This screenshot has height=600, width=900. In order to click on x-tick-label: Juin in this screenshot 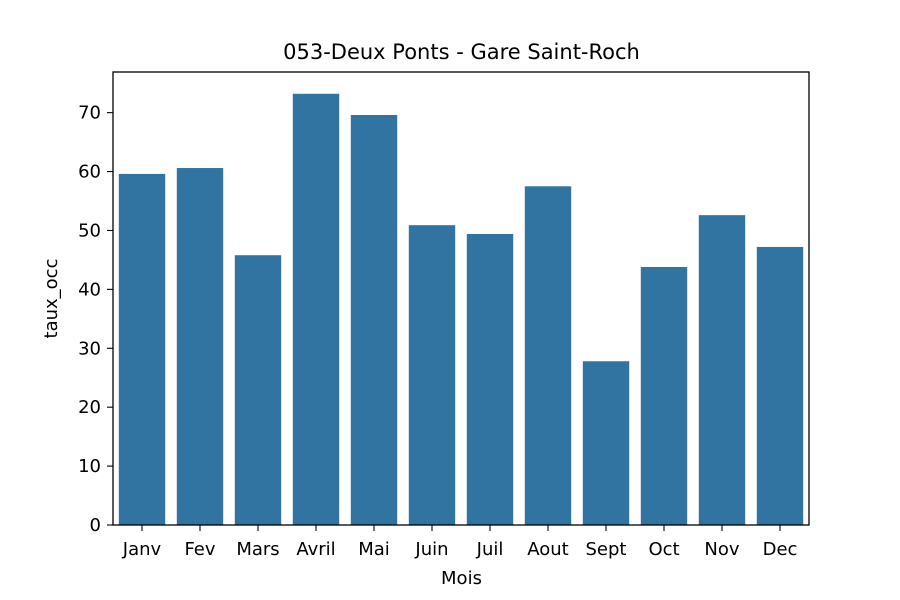, I will do `click(431, 549)`.